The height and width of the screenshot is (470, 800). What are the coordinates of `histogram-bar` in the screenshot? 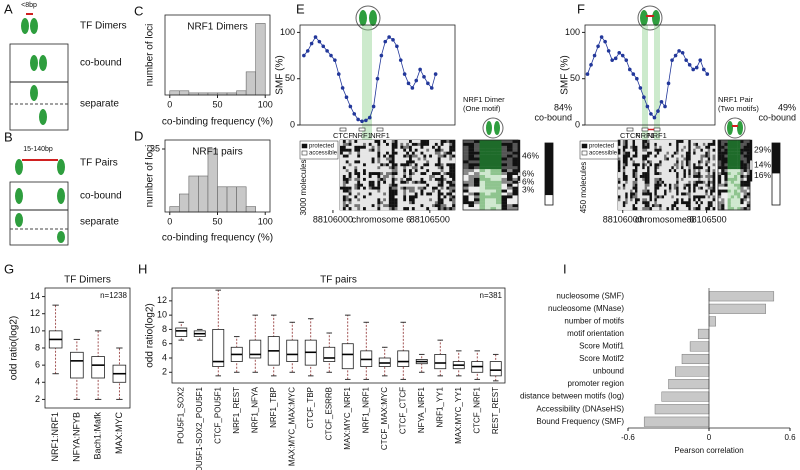 It's located at (260, 59).